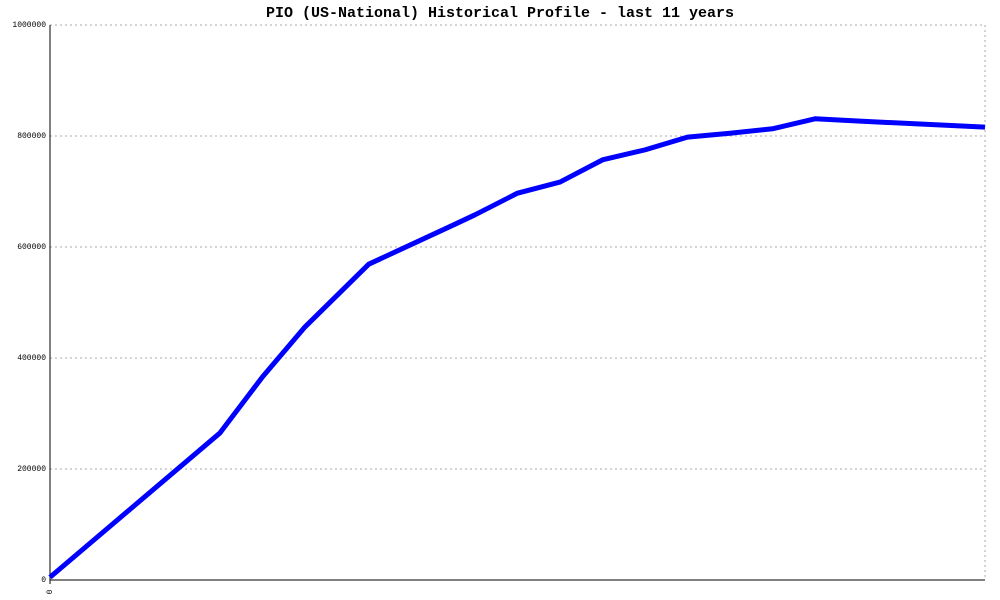  I want to click on y-tick-label: 0, so click(43, 580).